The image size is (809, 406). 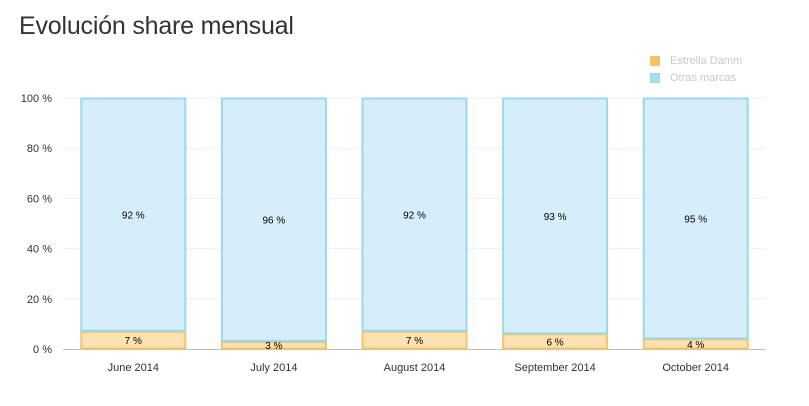 What do you see at coordinates (39, 250) in the screenshot?
I see `y-tick-label: 40 %` at bounding box center [39, 250].